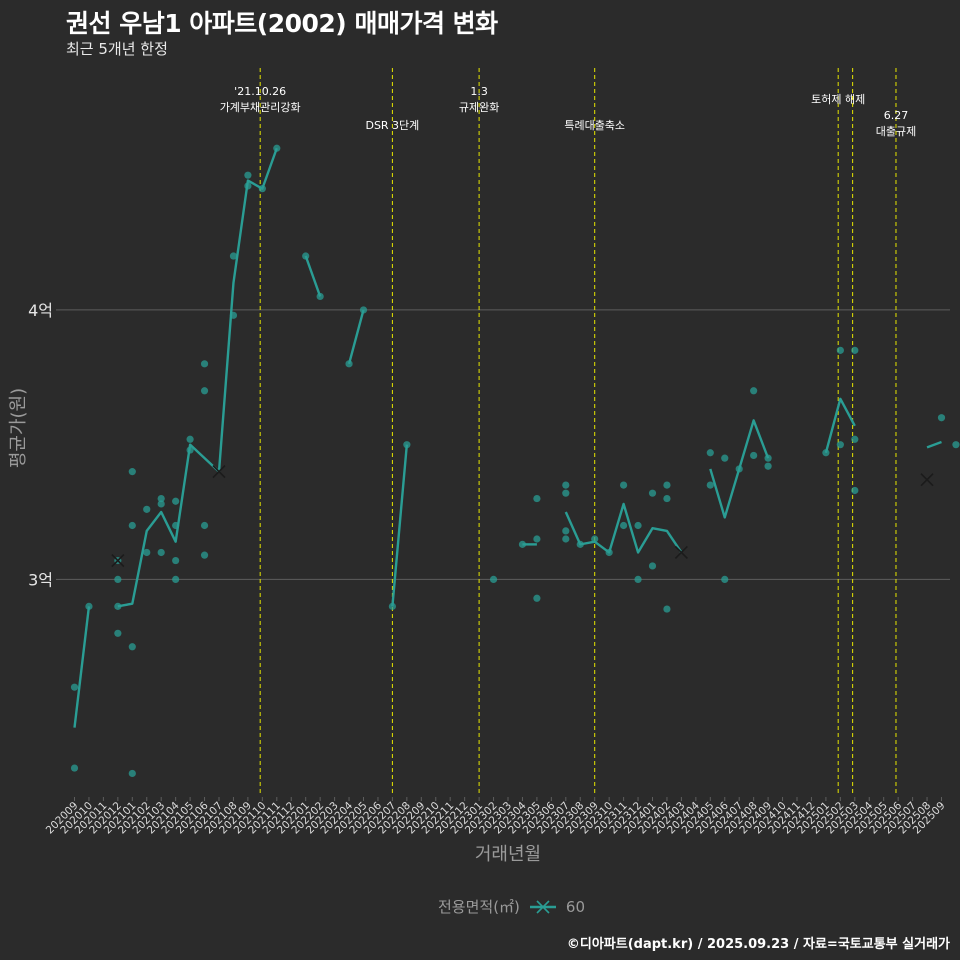 The height and width of the screenshot is (960, 960). I want to click on chart-subtitle: 최근 5개년 한정, so click(117, 49).